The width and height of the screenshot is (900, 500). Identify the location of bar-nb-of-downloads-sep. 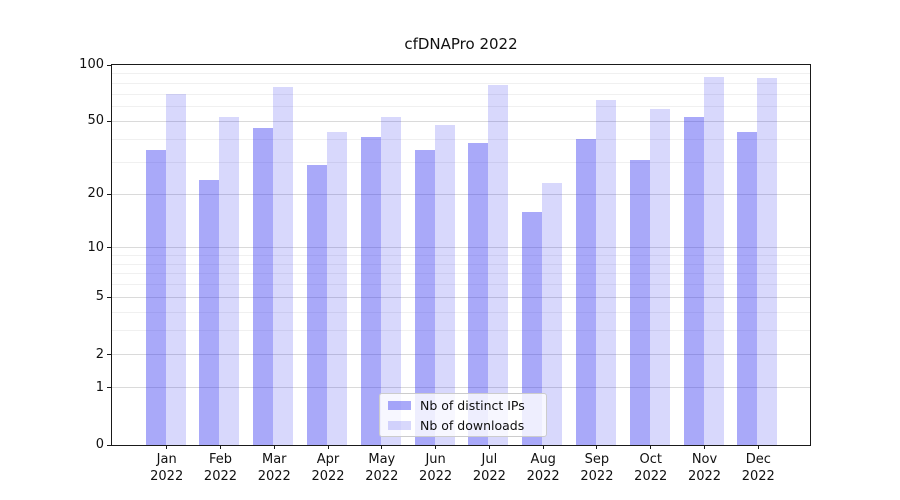
(605, 272).